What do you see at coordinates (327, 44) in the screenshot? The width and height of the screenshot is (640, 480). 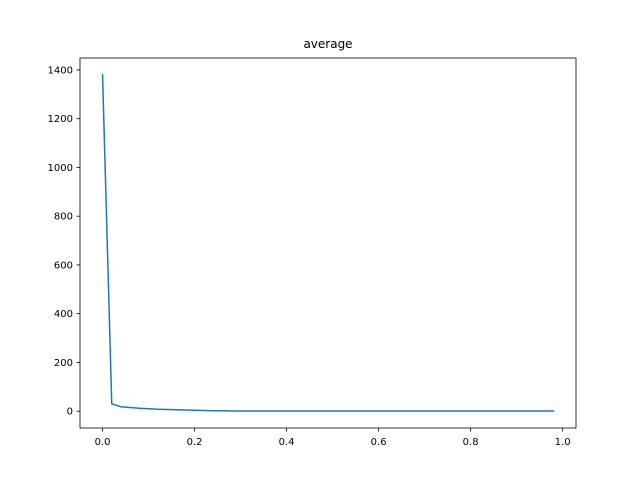 I see `chart-title: average` at bounding box center [327, 44].